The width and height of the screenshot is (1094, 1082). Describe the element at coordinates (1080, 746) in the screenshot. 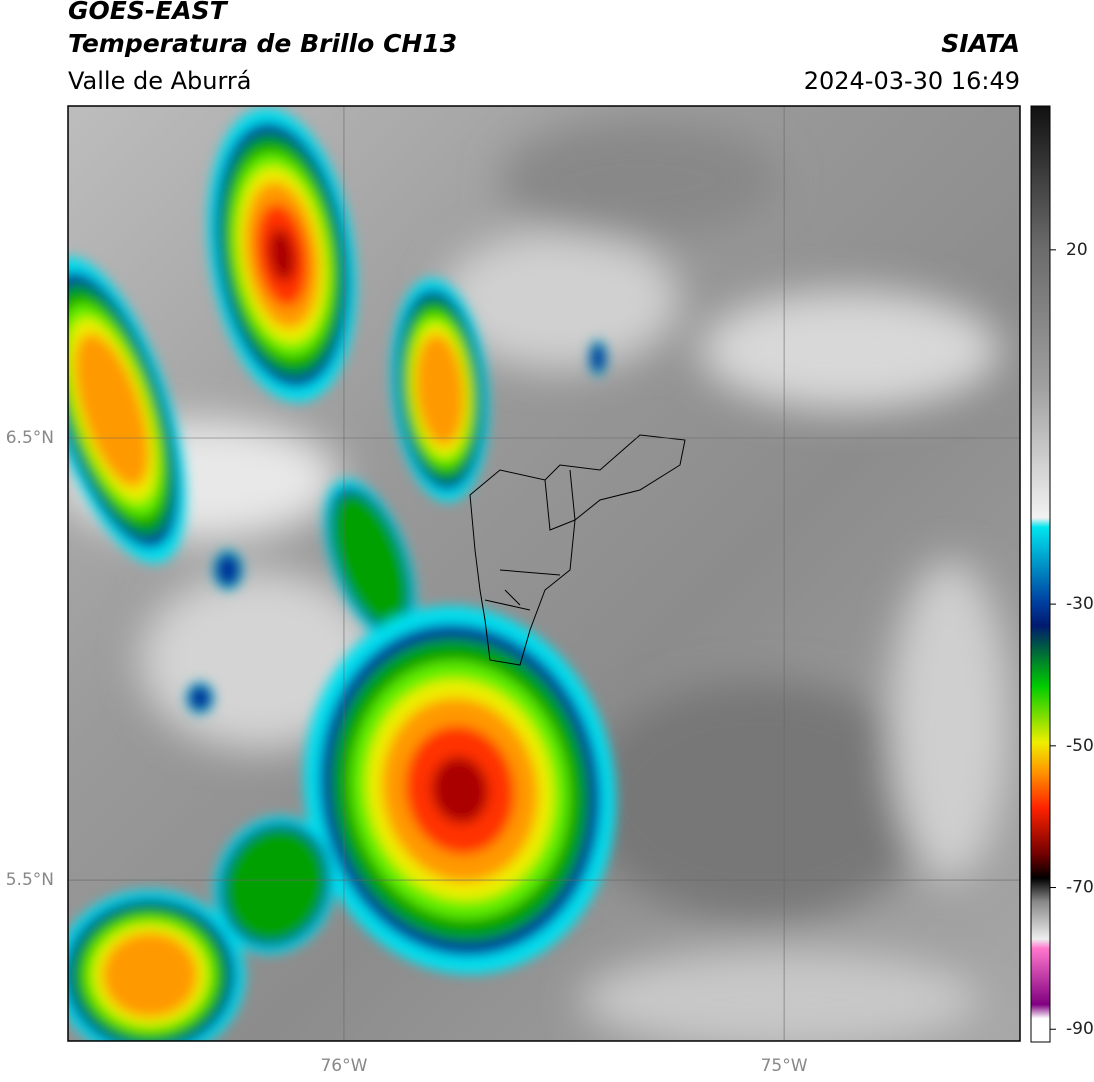

I see `colorbar-tick-label: -50` at that location.